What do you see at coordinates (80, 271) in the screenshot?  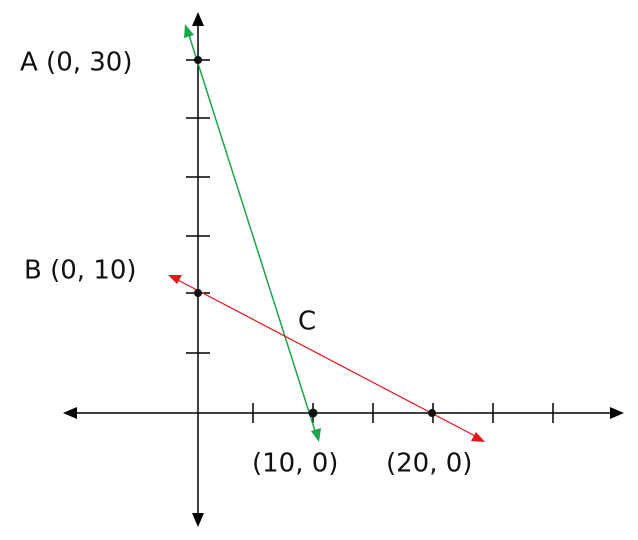 I see `point-label: B (0, 10)` at bounding box center [80, 271].